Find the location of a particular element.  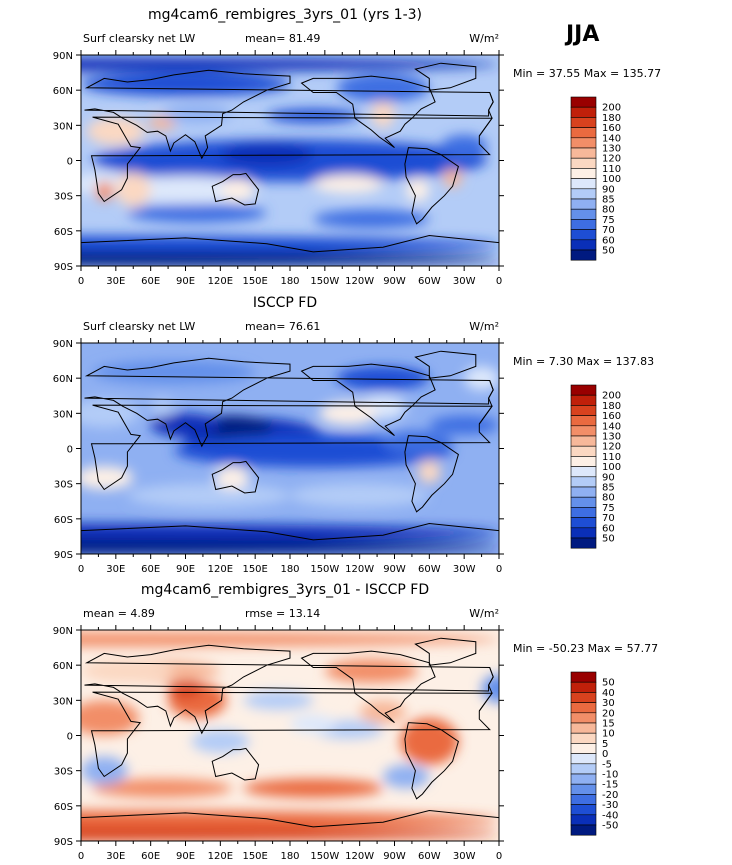

y-tick-label: 90N is located at coordinates (63, 631).